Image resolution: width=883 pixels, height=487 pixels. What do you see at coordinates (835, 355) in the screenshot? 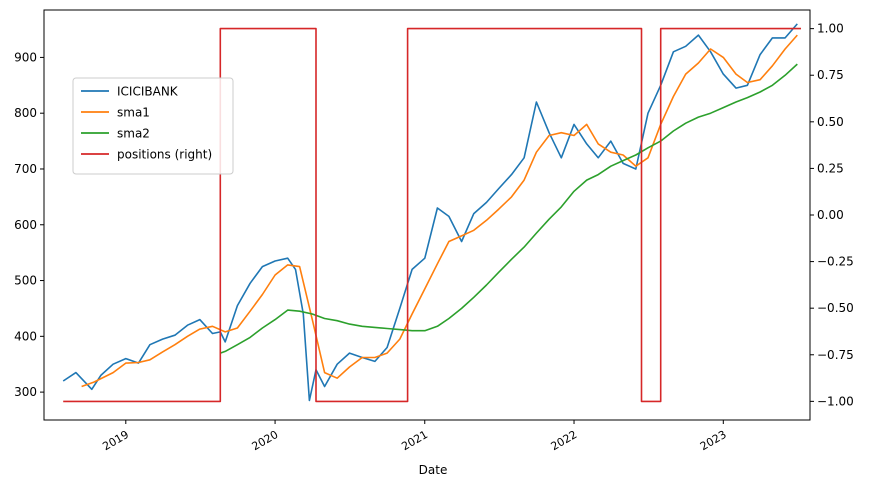
I see `y2-tick-label: −0.75` at bounding box center [835, 355].